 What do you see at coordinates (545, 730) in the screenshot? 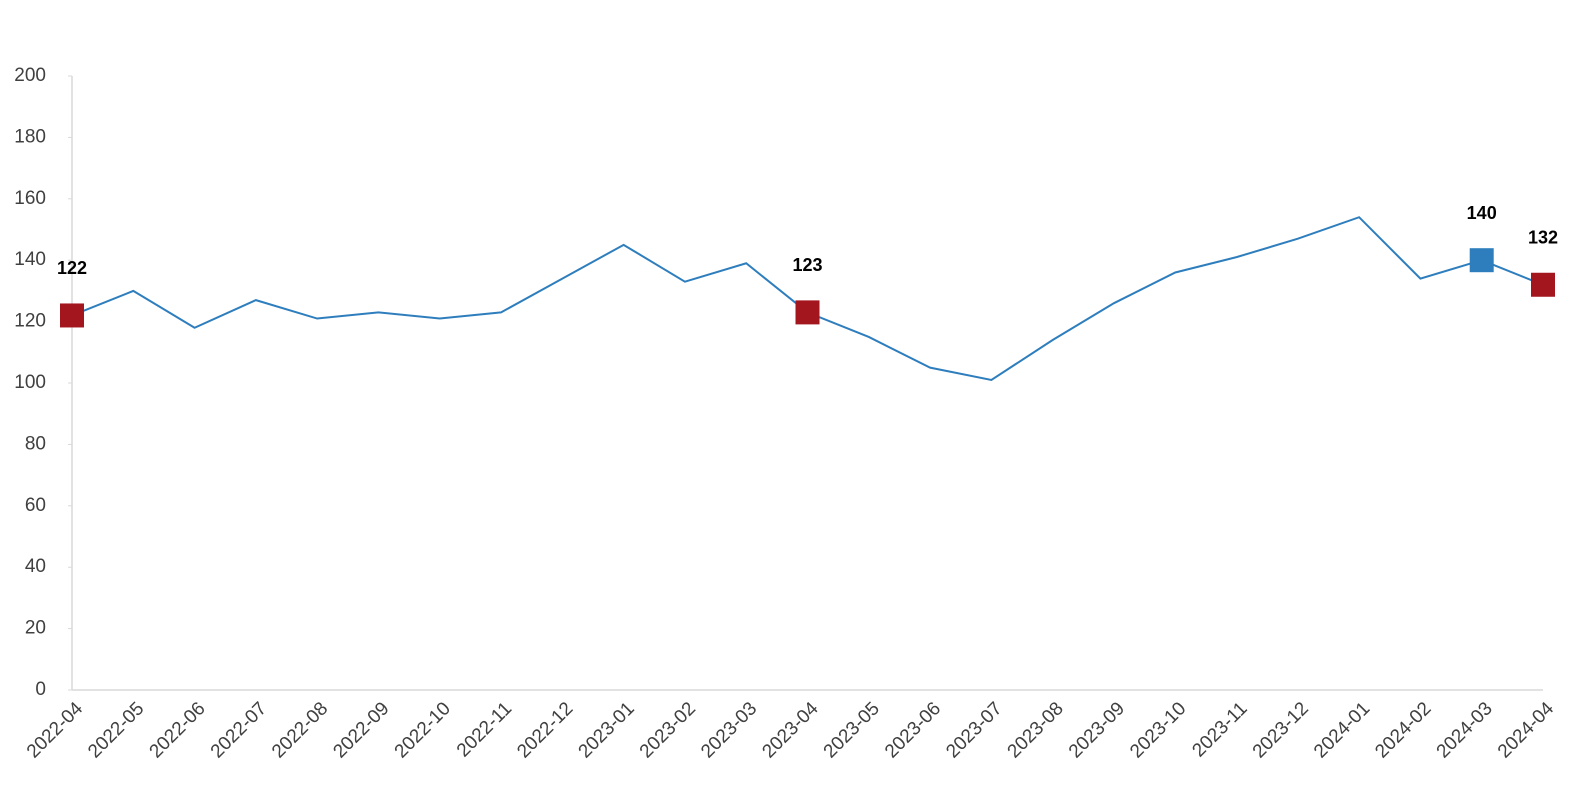
I see `x-tick-label: 2022-12` at bounding box center [545, 730].